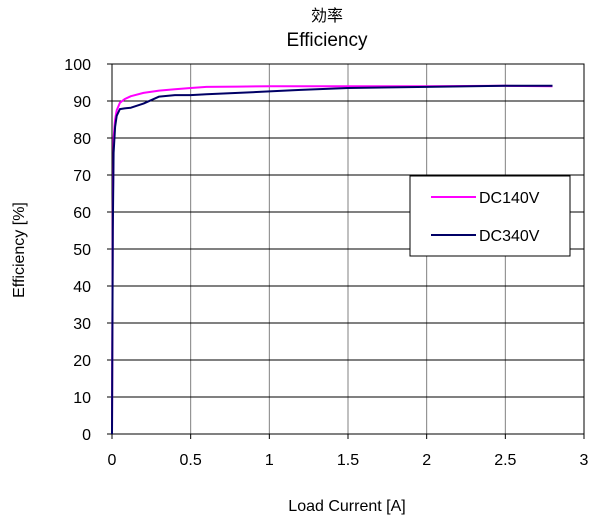 The width and height of the screenshot is (590, 520). I want to click on y-tick-label: 10, so click(82, 398).